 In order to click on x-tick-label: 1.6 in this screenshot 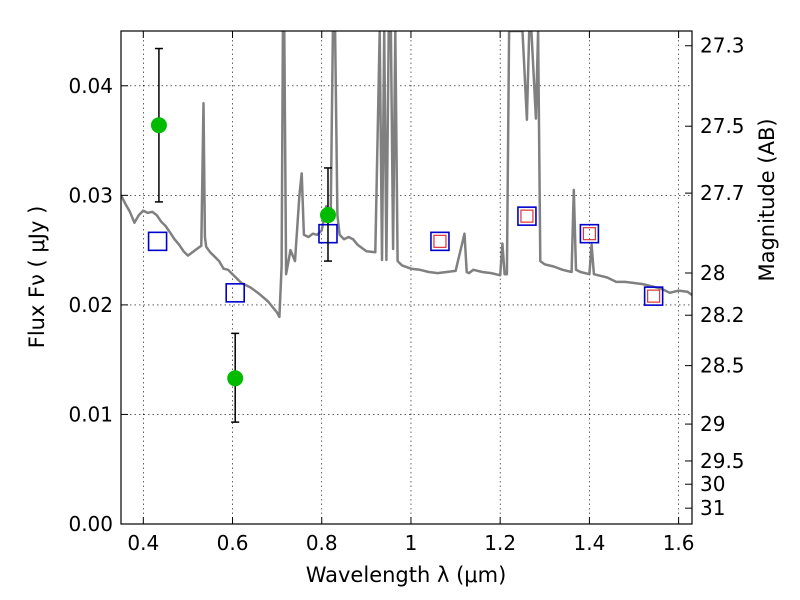, I will do `click(679, 543)`.